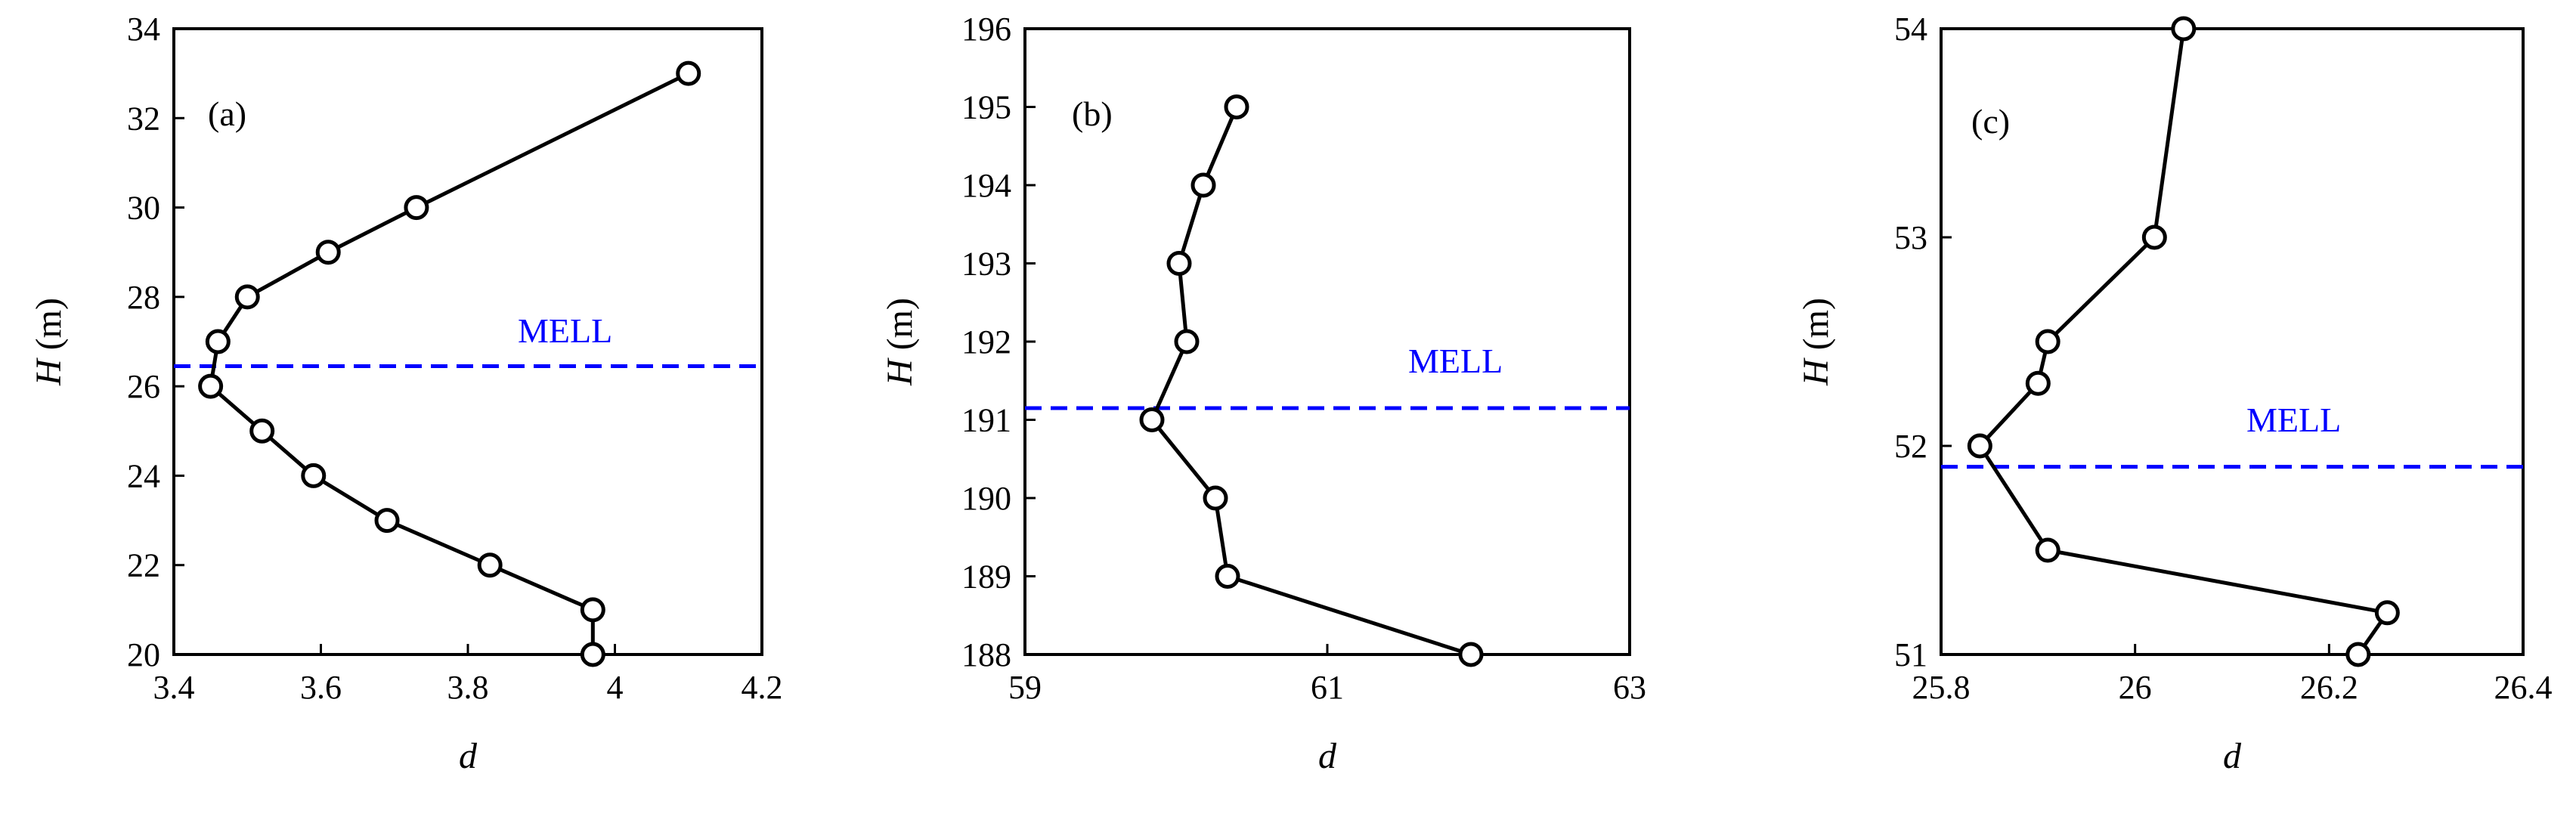 The image size is (2576, 820). Describe the element at coordinates (174, 687) in the screenshot. I see `x-tick-label: 3.4` at that location.